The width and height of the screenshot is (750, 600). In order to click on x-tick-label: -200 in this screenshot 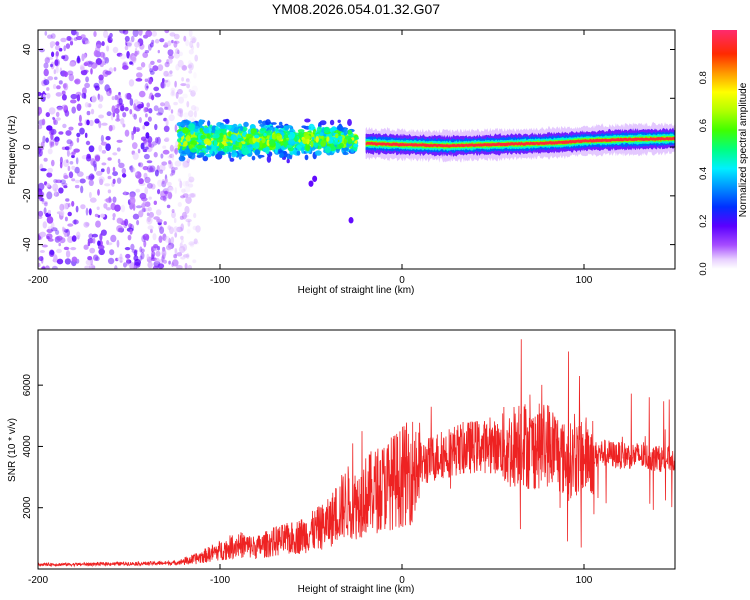, I will do `click(38, 580)`.